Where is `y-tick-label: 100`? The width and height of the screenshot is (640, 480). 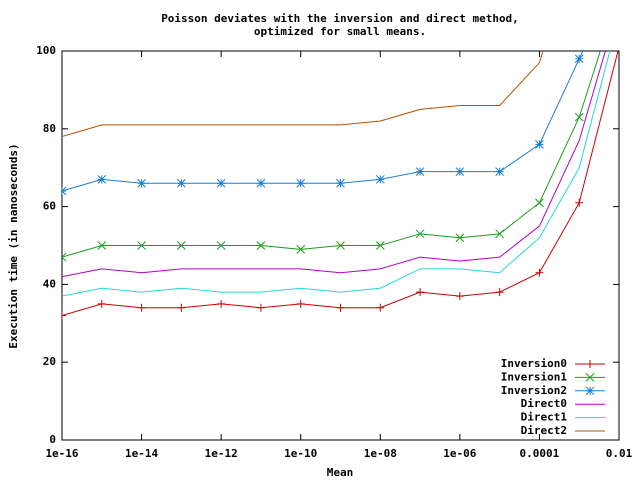
y-tick-label: 100 is located at coordinates (46, 50).